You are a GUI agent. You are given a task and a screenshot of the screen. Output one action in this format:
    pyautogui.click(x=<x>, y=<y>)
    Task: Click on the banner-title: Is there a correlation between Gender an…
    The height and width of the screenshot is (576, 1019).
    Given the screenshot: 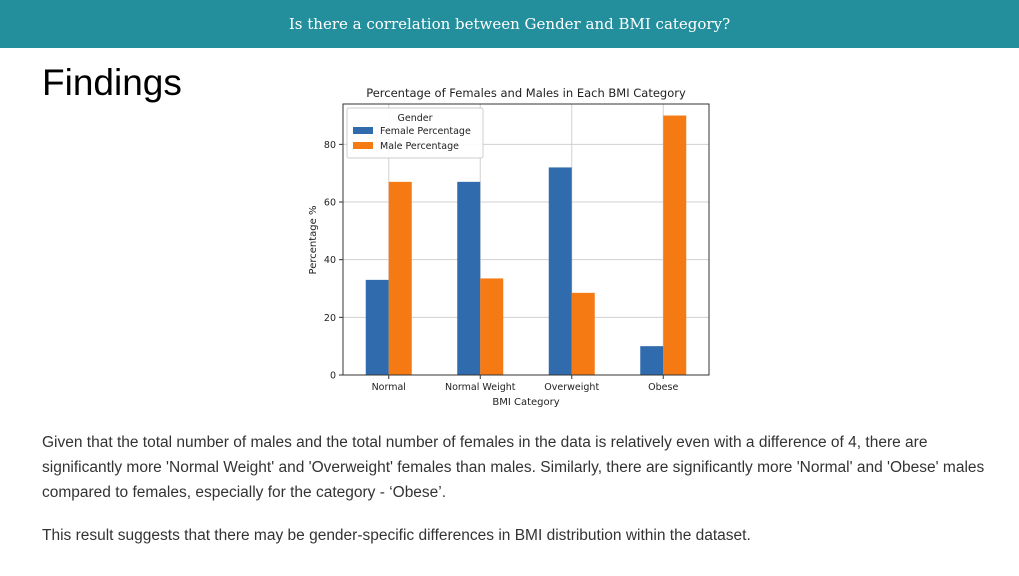 What is the action you would take?
    pyautogui.click(x=509, y=24)
    